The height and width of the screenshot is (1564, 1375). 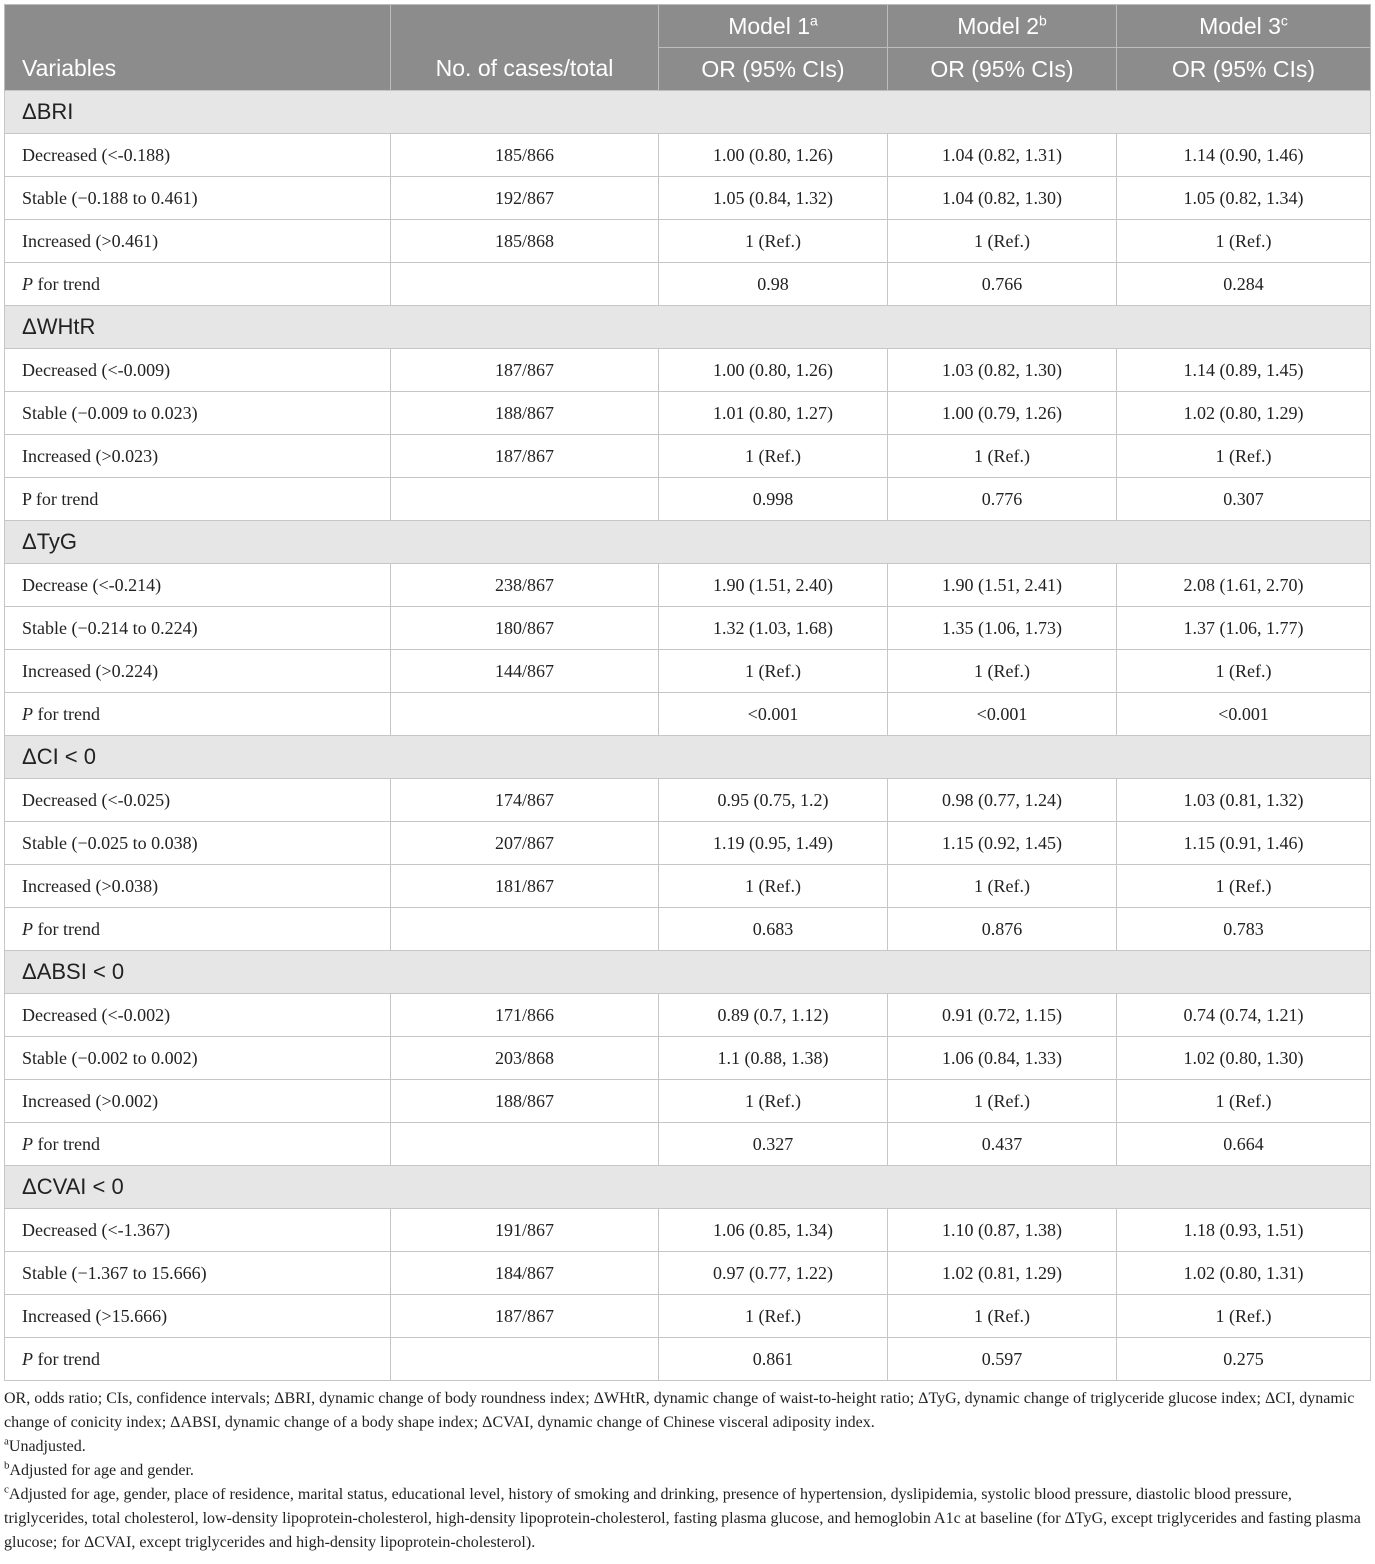 I want to click on cell-model-3: 0.275, so click(x=1243, y=1359).